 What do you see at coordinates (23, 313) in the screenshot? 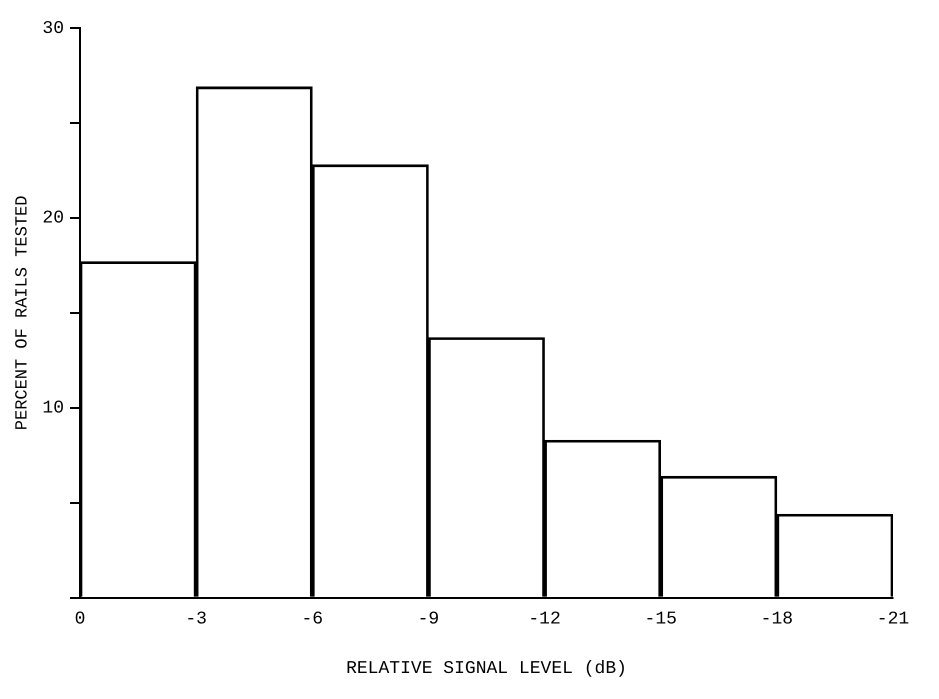
I see `y-axis-title: PERCENT OF RAILS TESTED` at bounding box center [23, 313].